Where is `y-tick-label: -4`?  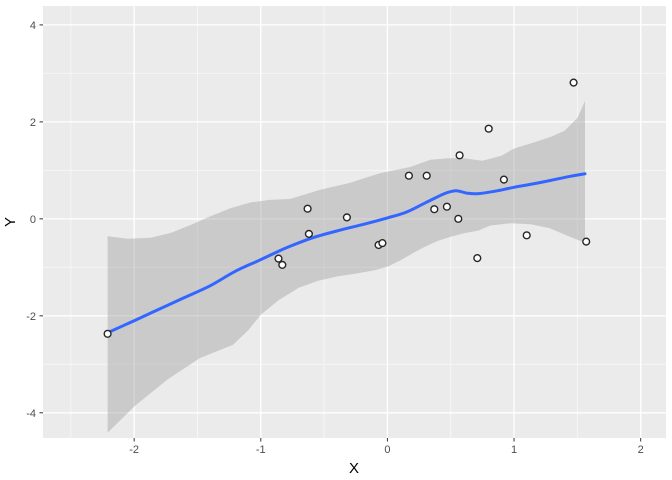 y-tick-label: -4 is located at coordinates (31, 414).